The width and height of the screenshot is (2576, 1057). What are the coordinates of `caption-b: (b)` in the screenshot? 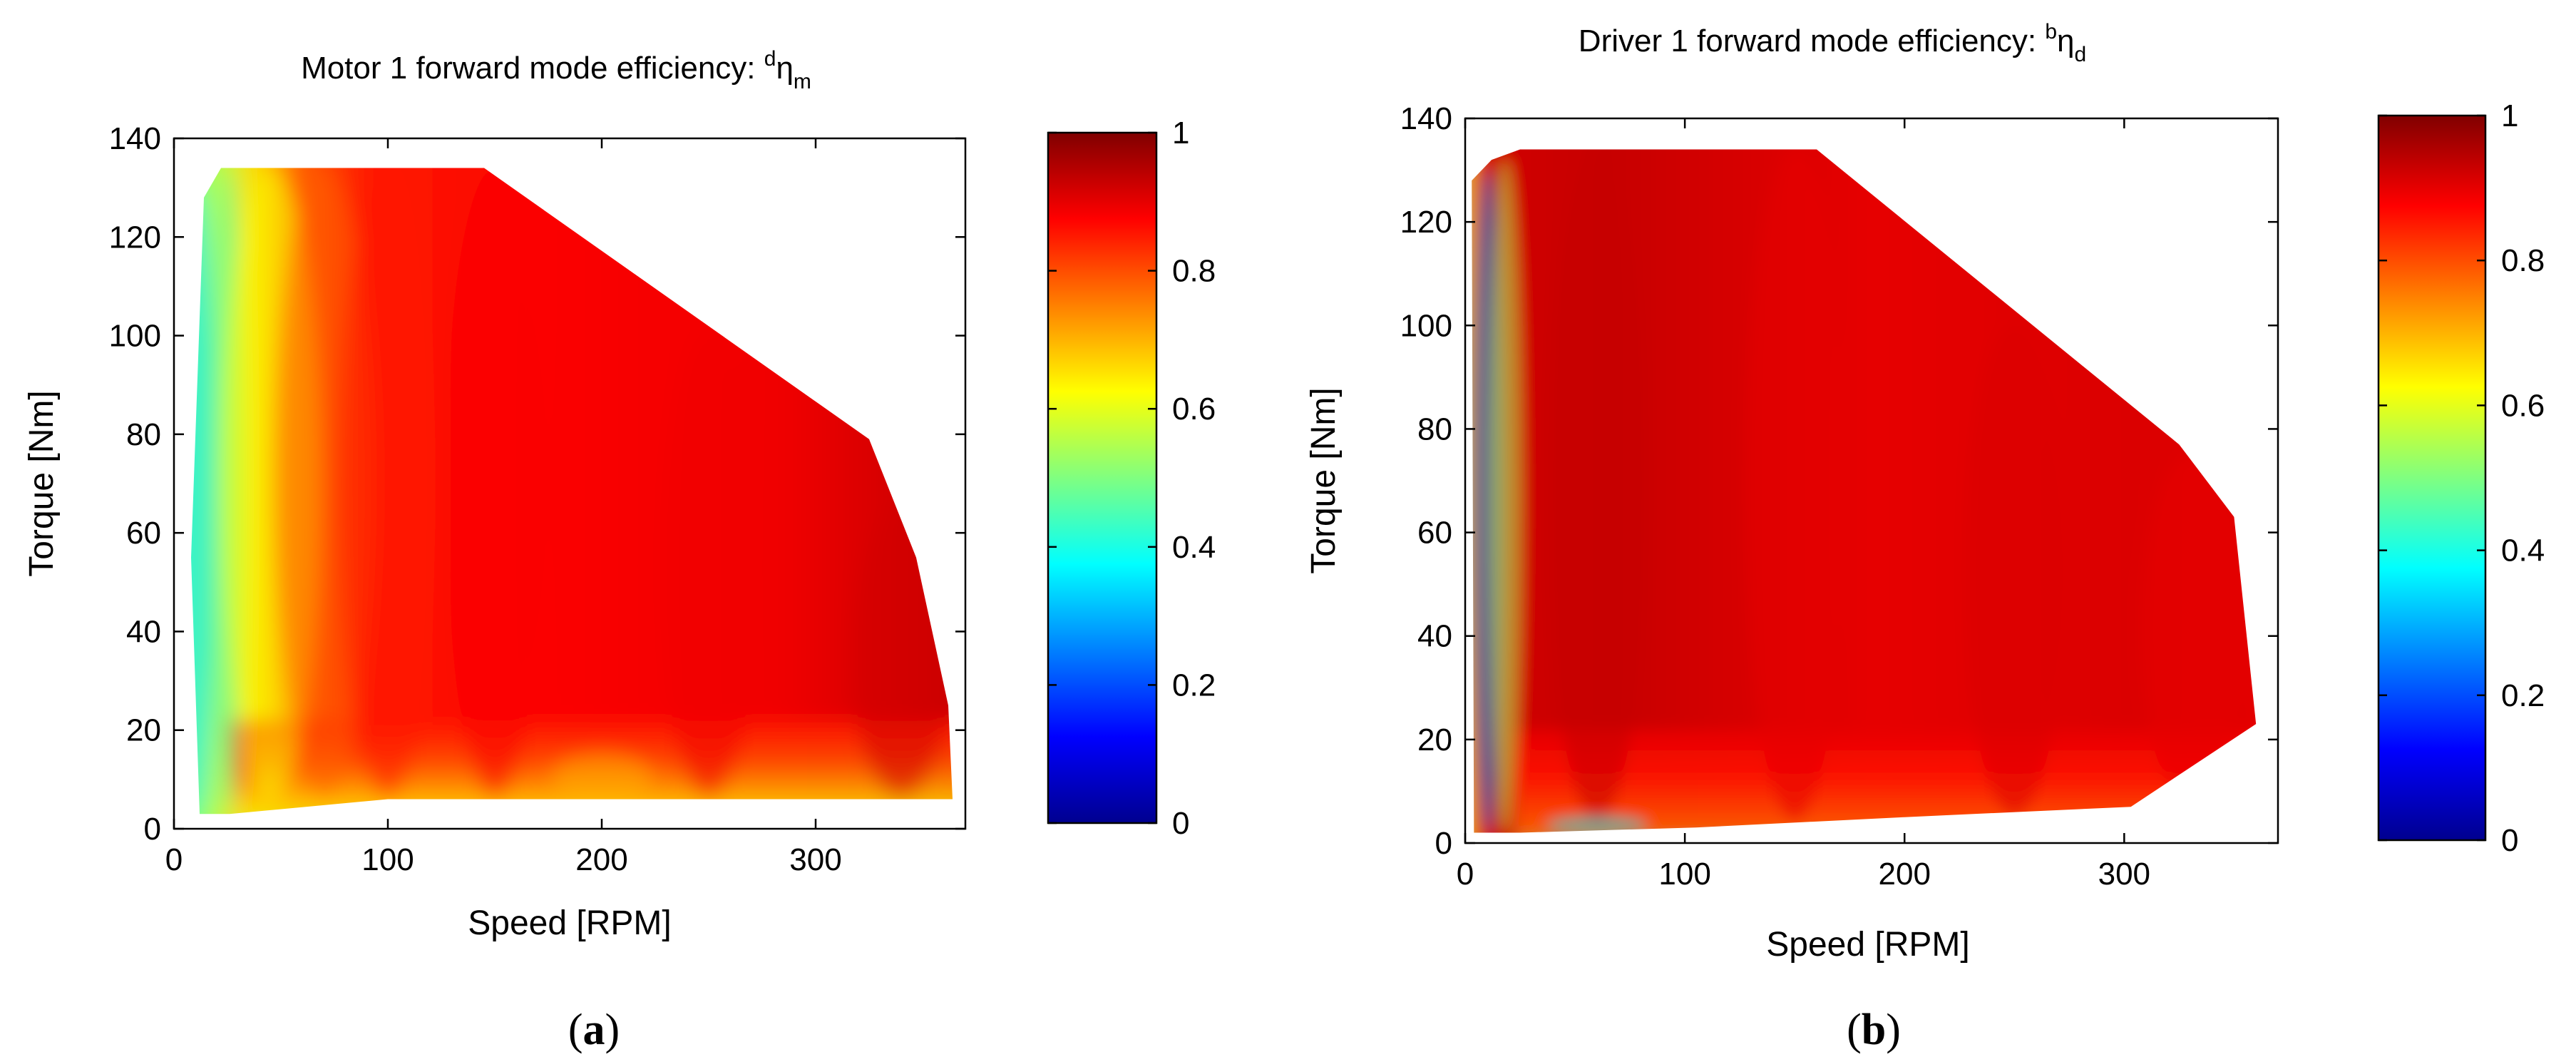 It's located at (1874, 1030).